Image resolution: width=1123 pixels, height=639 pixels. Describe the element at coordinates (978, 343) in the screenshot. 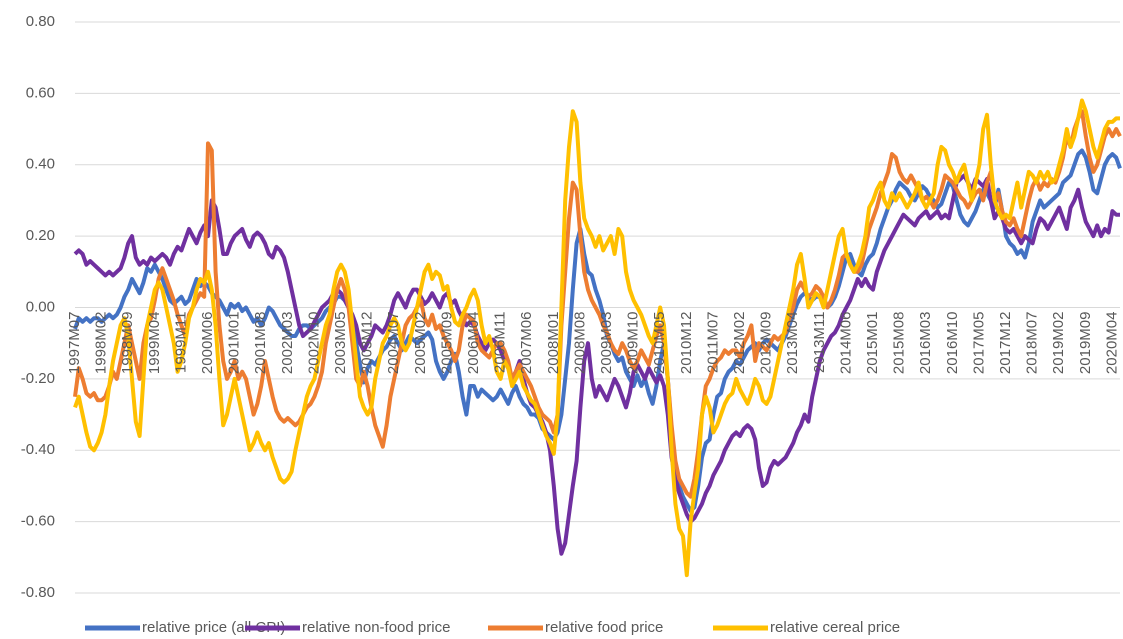

I see `x-tick-label: 2017M05` at that location.